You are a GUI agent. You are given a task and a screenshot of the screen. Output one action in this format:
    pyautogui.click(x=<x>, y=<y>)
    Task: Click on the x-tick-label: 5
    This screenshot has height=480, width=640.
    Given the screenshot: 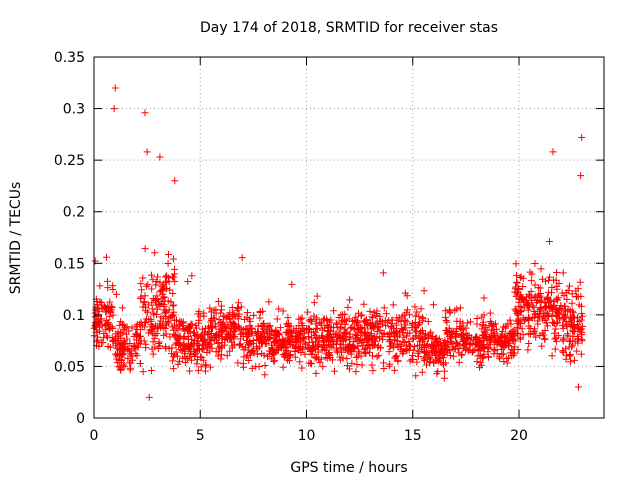 What is the action you would take?
    pyautogui.click(x=200, y=436)
    